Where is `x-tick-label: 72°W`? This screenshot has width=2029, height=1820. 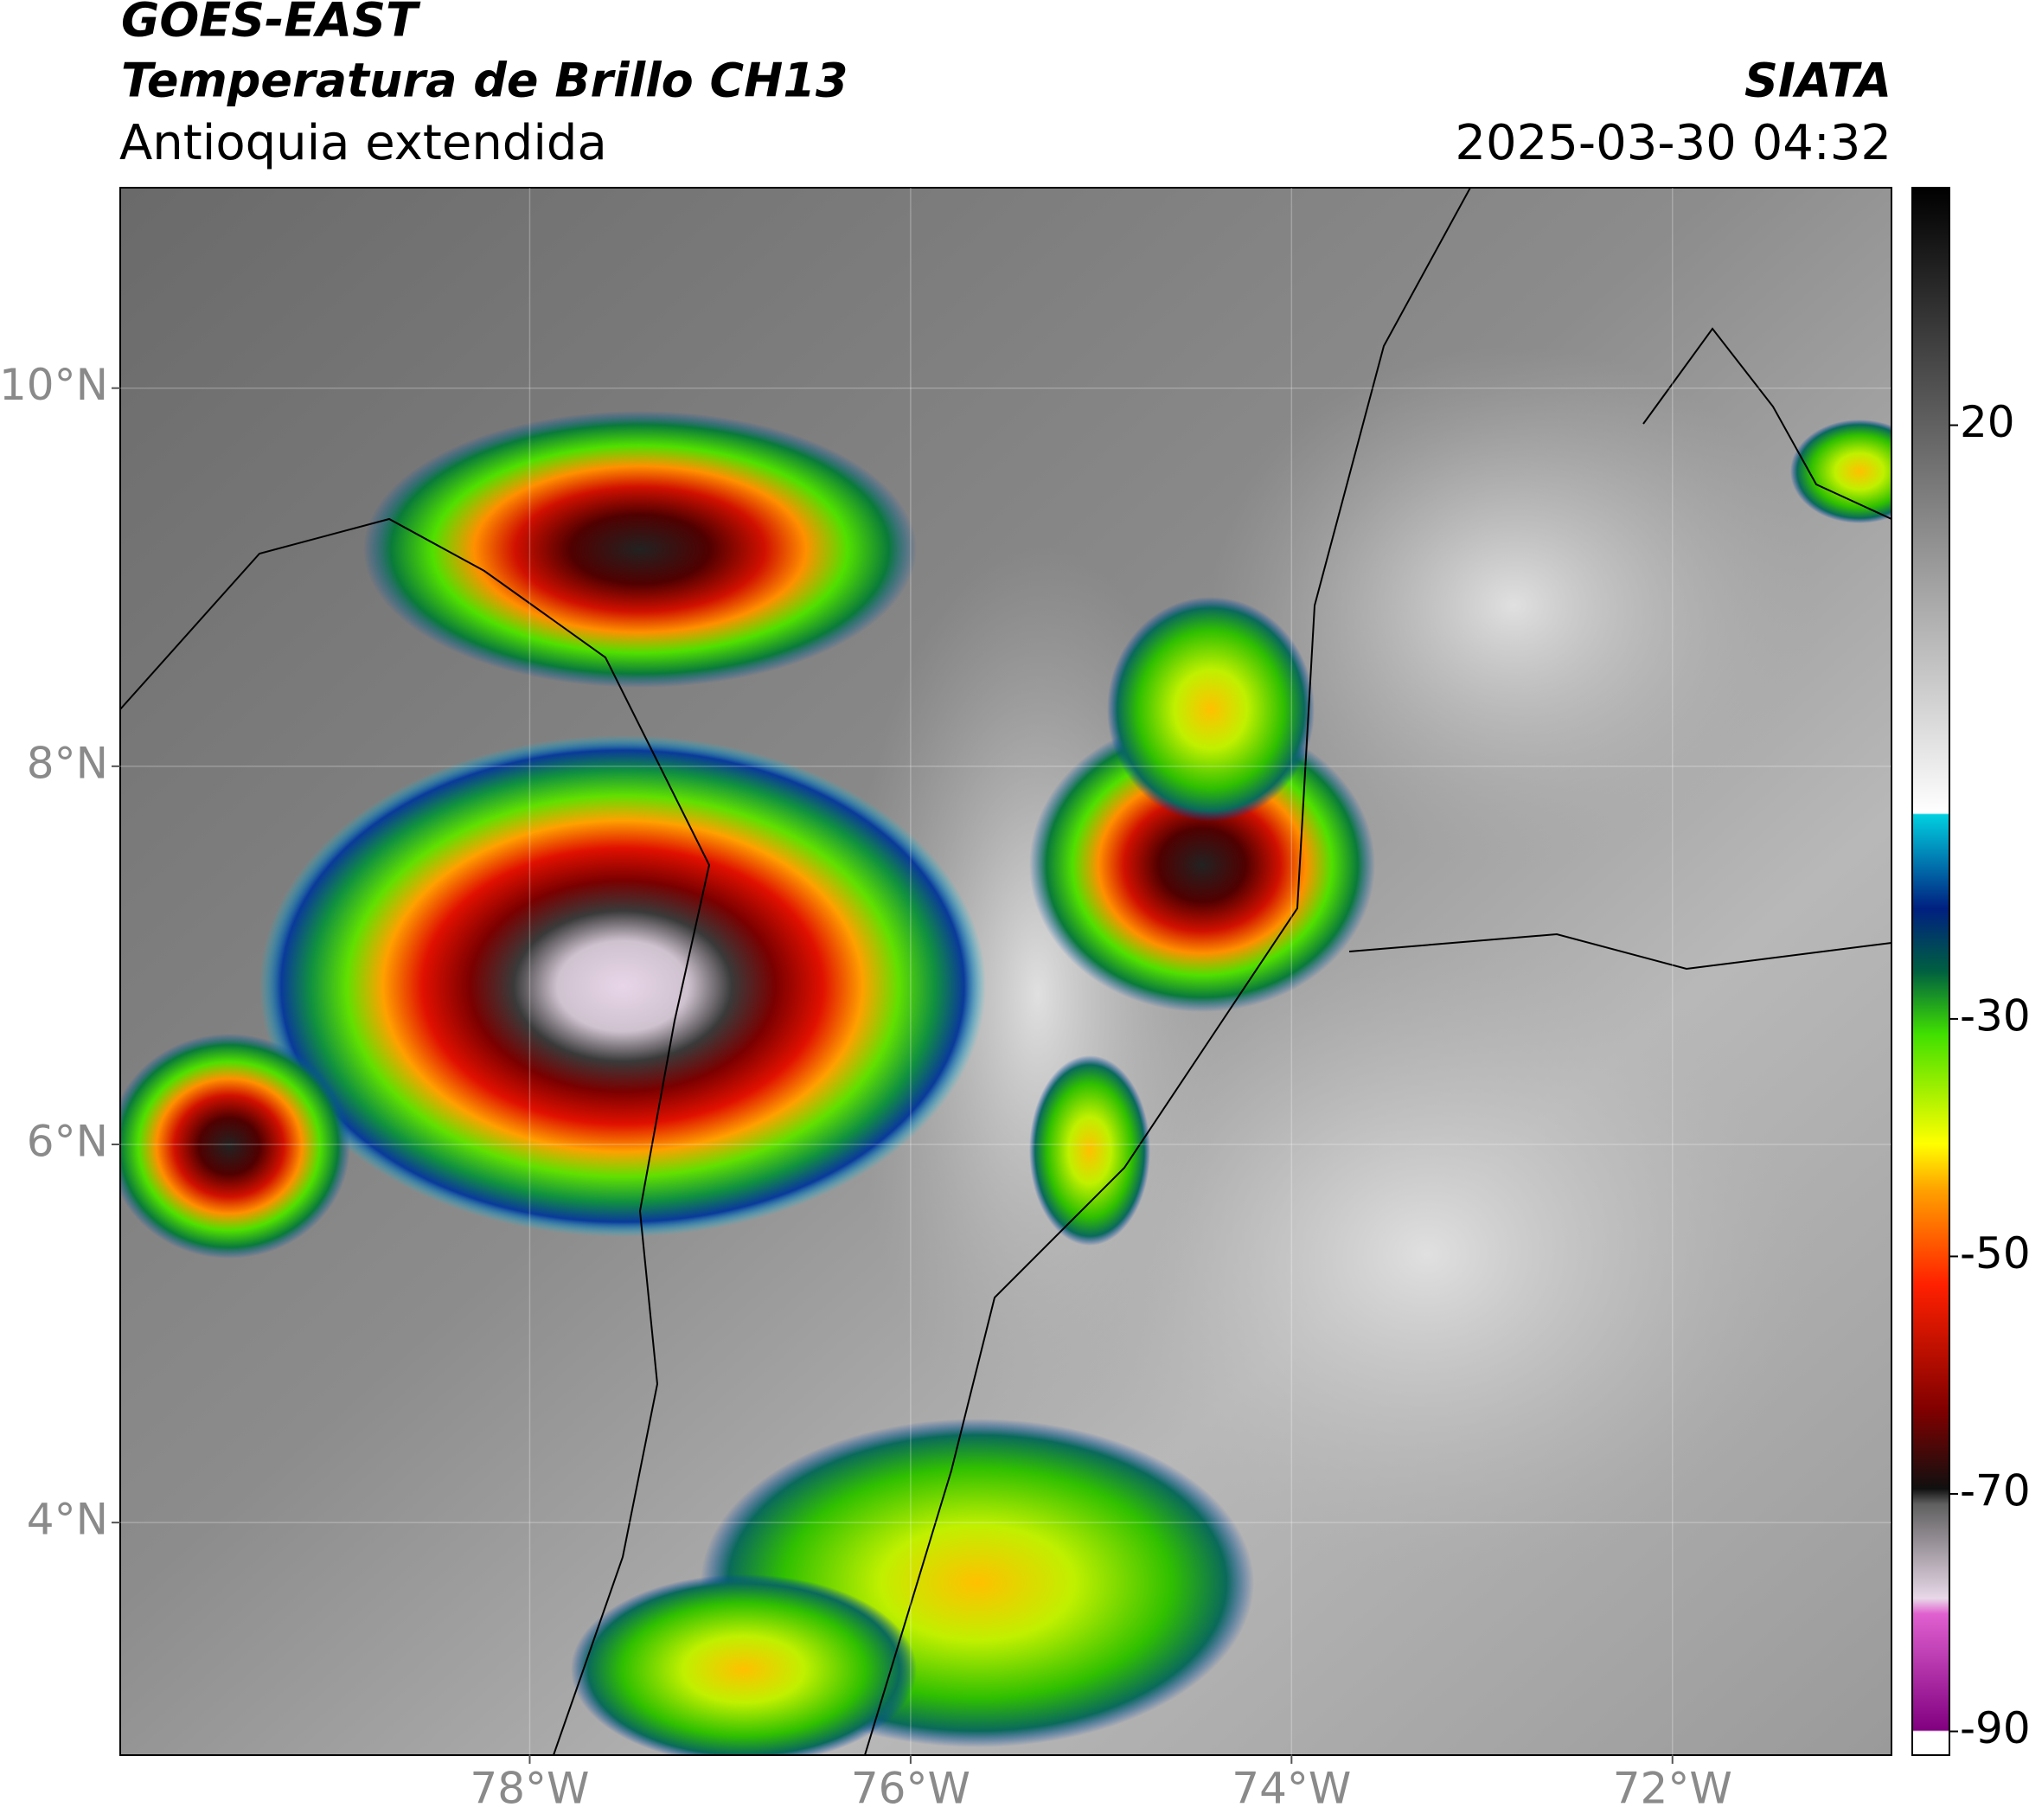
x-tick-label: 72°W is located at coordinates (1672, 1789).